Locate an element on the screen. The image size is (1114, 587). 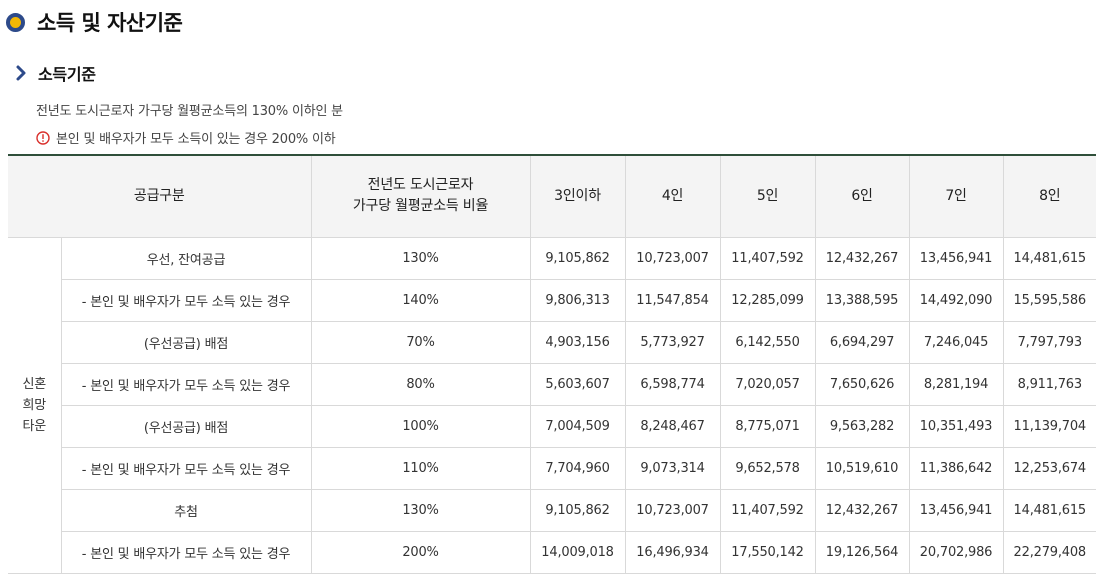
income-value-cell: 9,073,314 is located at coordinates (672, 468).